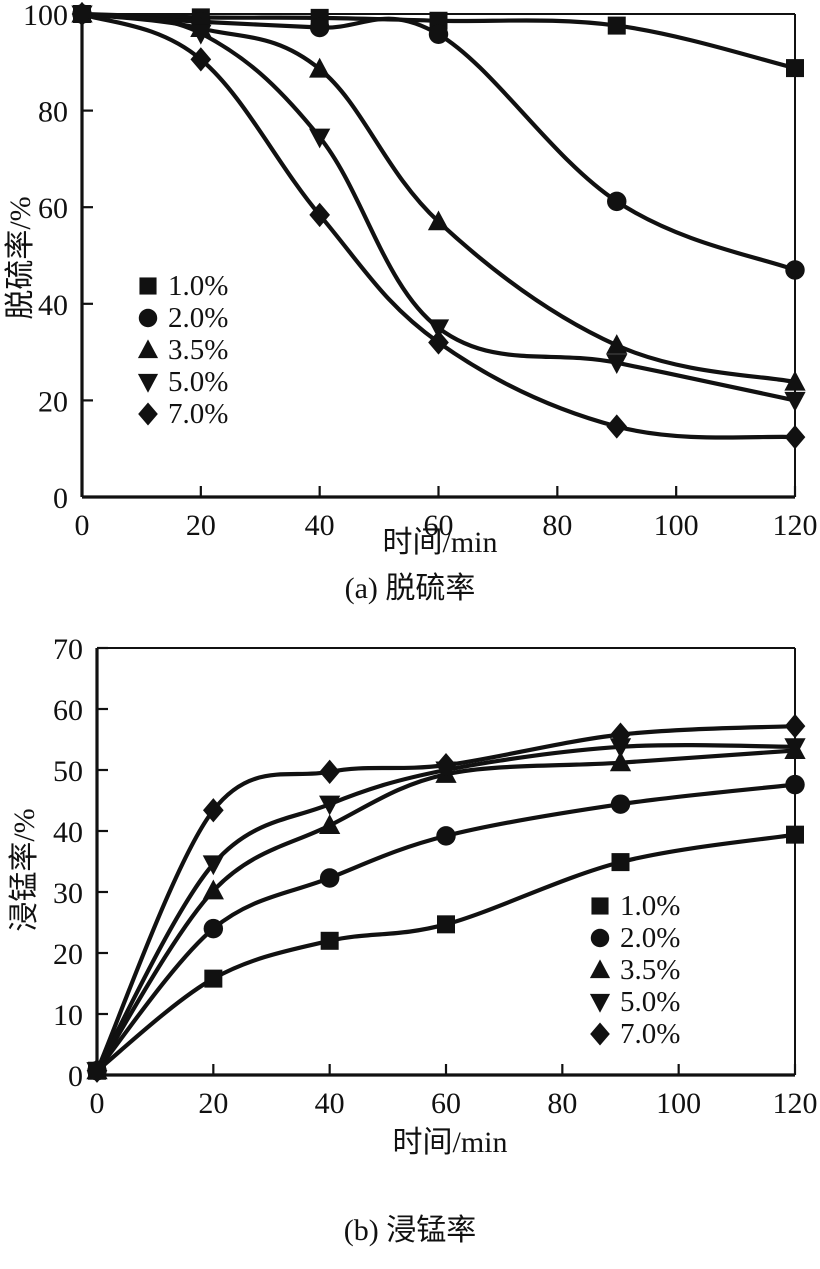  I want to click on y-tick-label: 100, so click(45, 16).